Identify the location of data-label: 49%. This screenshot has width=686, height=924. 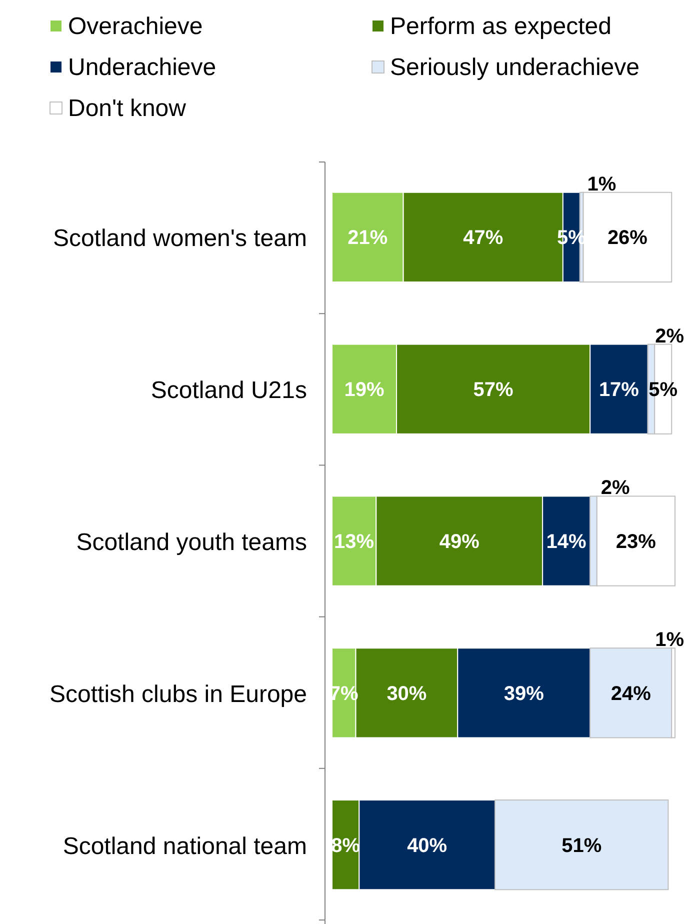
(459, 542).